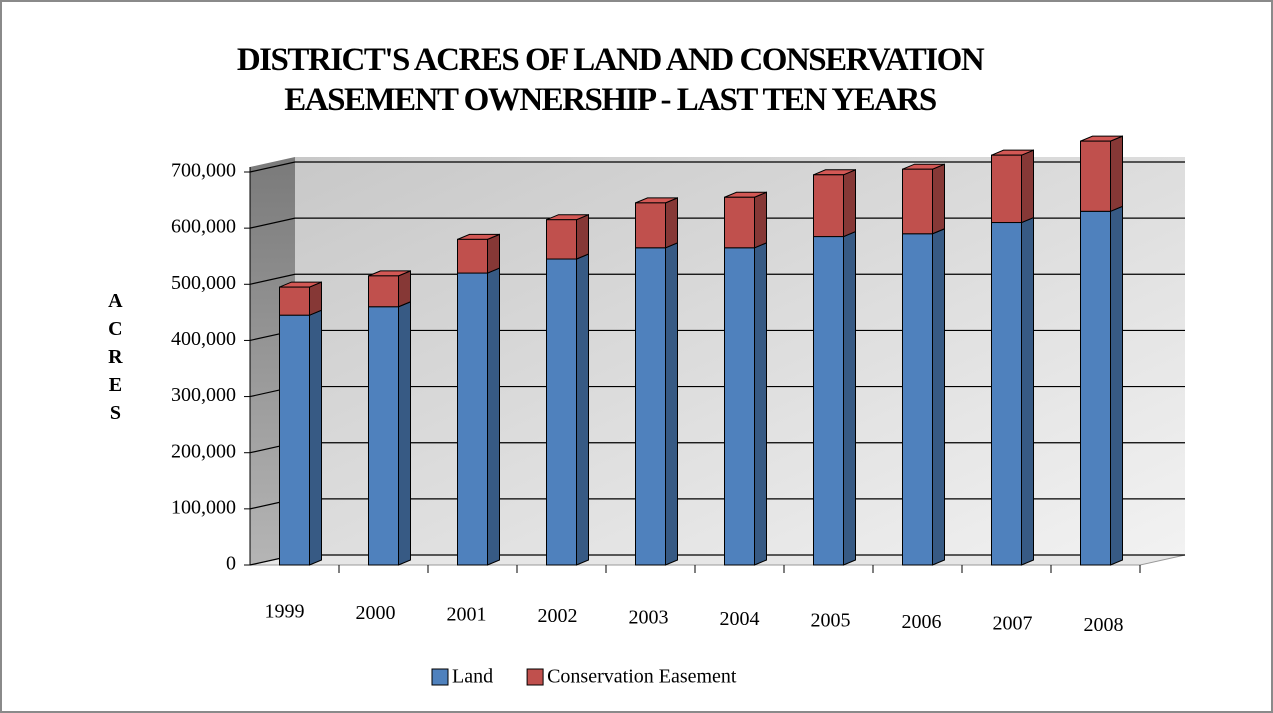  I want to click on y-tick-label: 400,000, so click(203, 339).